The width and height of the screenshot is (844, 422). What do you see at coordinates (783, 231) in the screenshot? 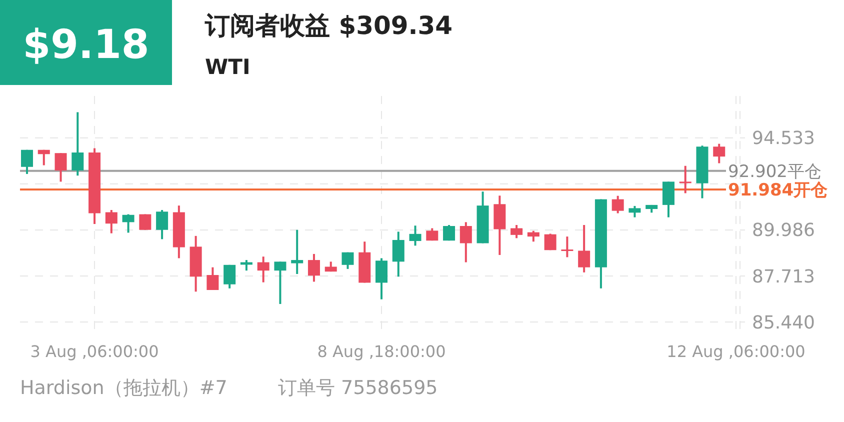
I see `y-tick-label: 89.986` at bounding box center [783, 231].